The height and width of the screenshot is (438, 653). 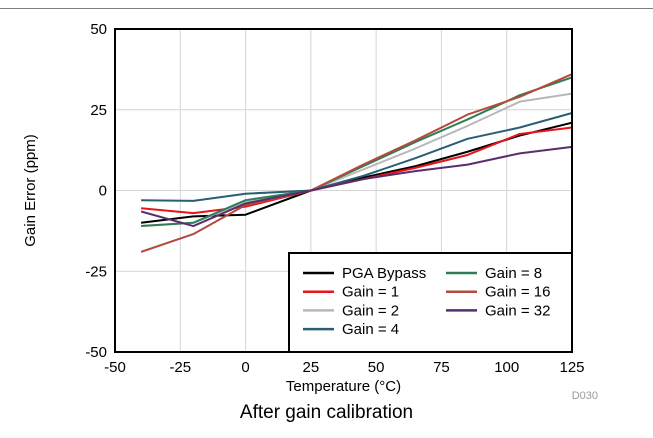 I want to click on y-tick-label-1: -25, so click(x=96, y=271).